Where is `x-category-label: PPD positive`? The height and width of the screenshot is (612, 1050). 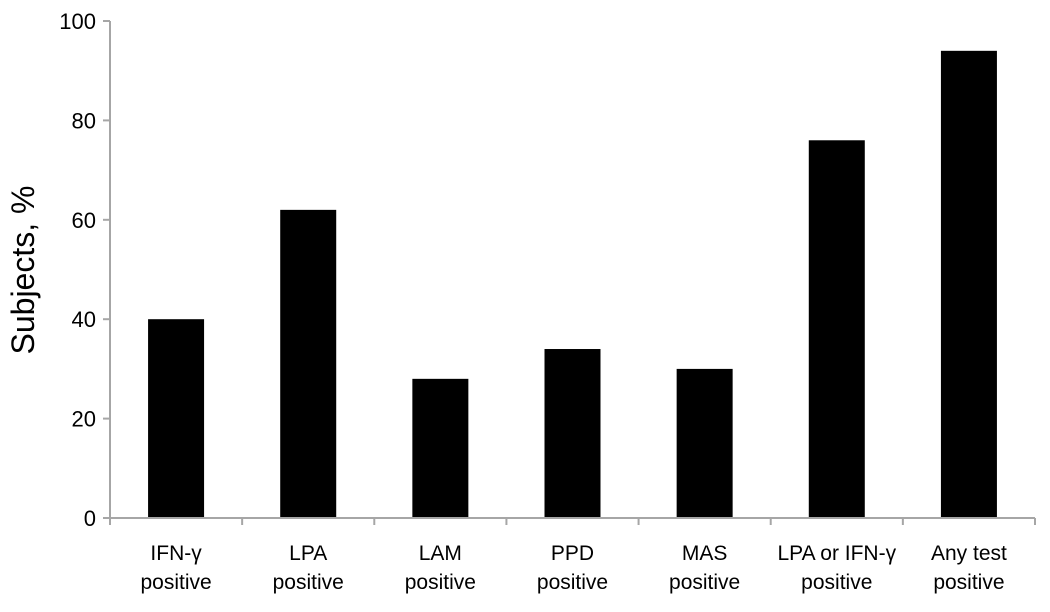
x-category-label: PPD positive is located at coordinates (572, 568).